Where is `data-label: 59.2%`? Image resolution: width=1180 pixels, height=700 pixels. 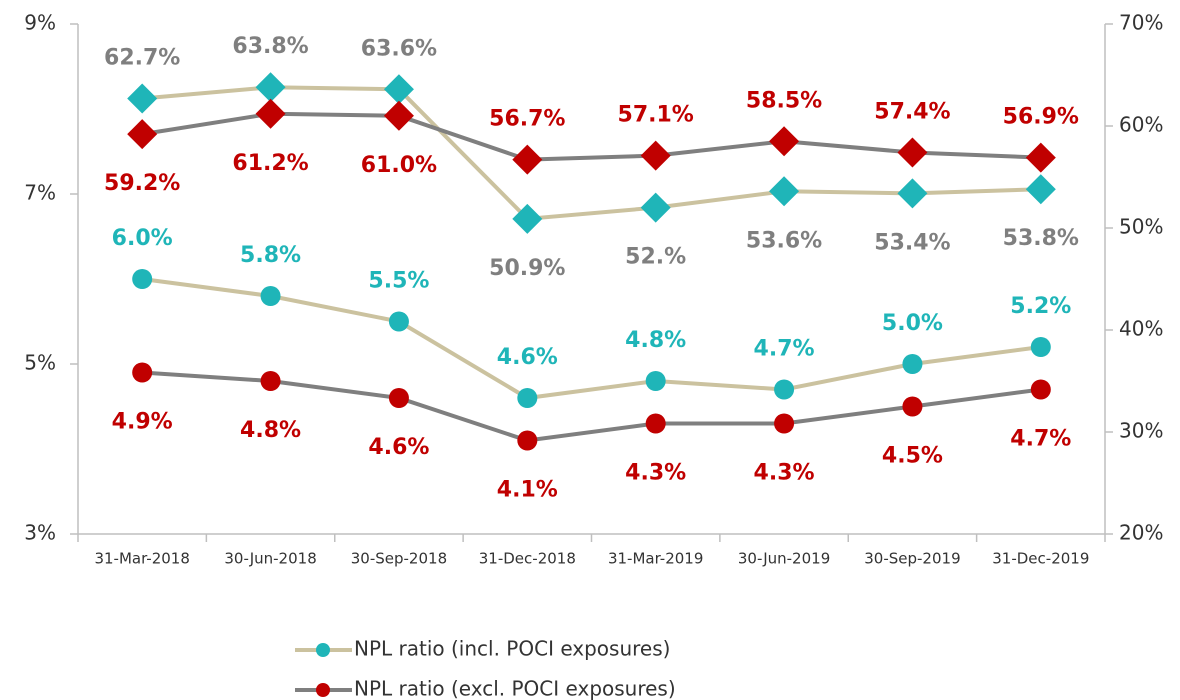 data-label: 59.2% is located at coordinates (142, 183).